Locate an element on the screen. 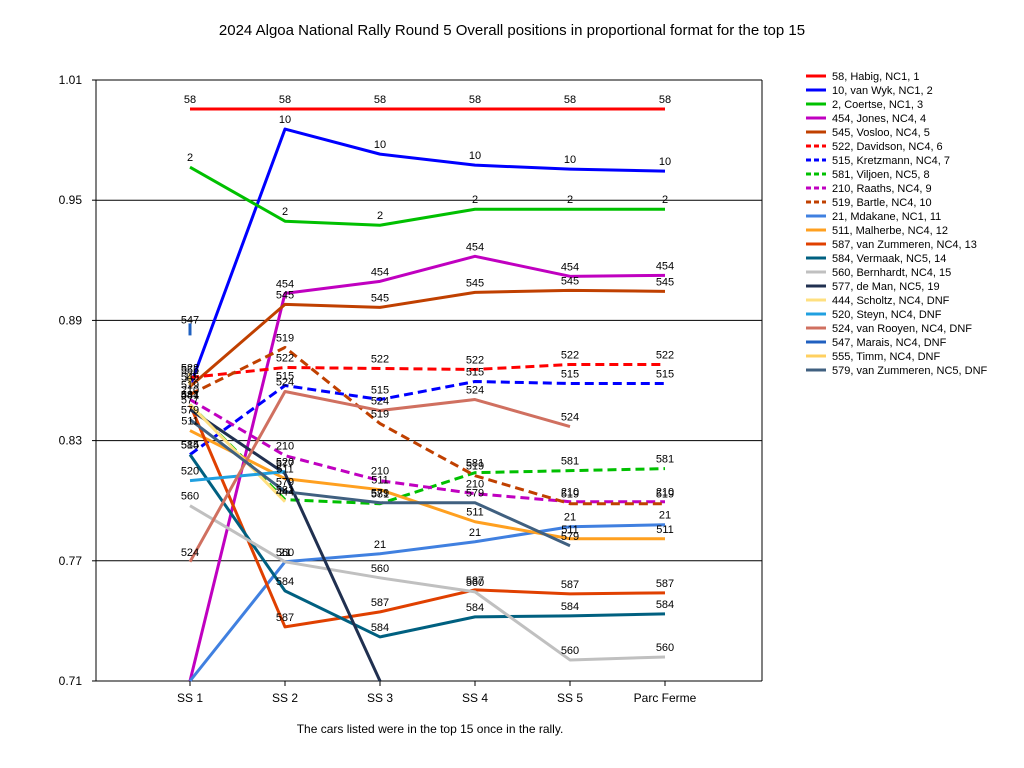 The height and width of the screenshot is (768, 1024). legend-entry: 210, Raaths, NC4, 9 is located at coordinates (882, 189).